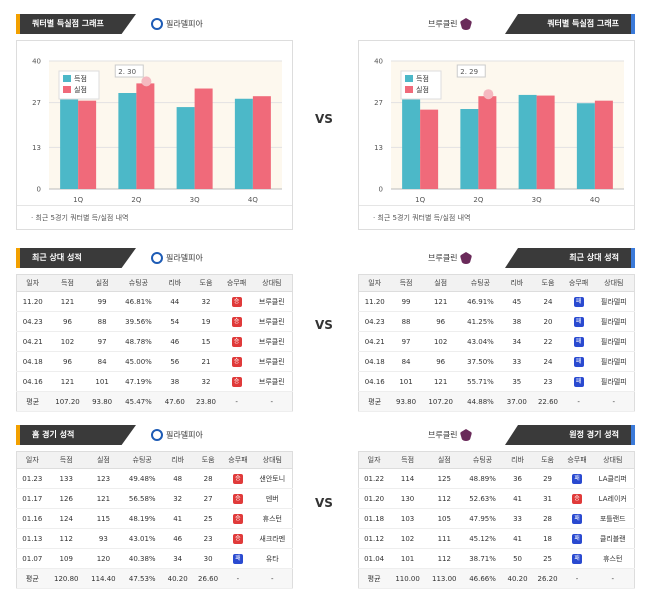 The height and width of the screenshot is (593, 650). What do you see at coordinates (440, 401) in the screenshot?
I see `table-cell: 107.20` at bounding box center [440, 401].